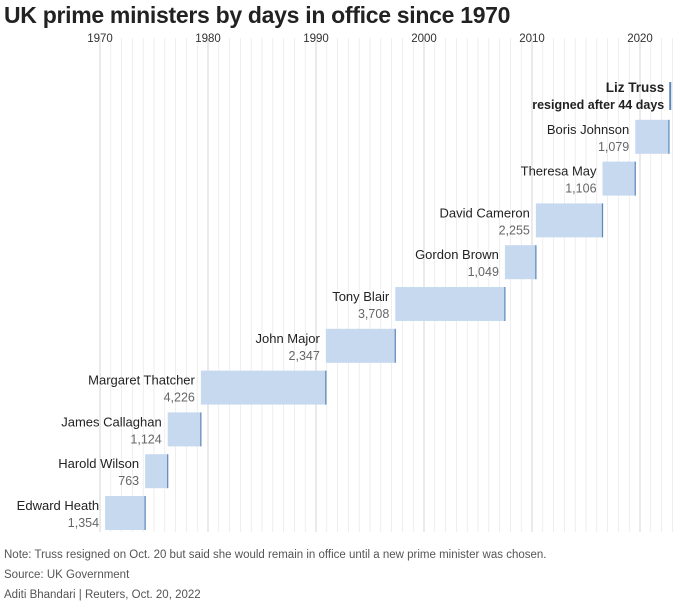 Image resolution: width=684 pixels, height=605 pixels. I want to click on credit-line: Aditi Bhandari | Reuters, Oct. 20, 2022, so click(102, 595).